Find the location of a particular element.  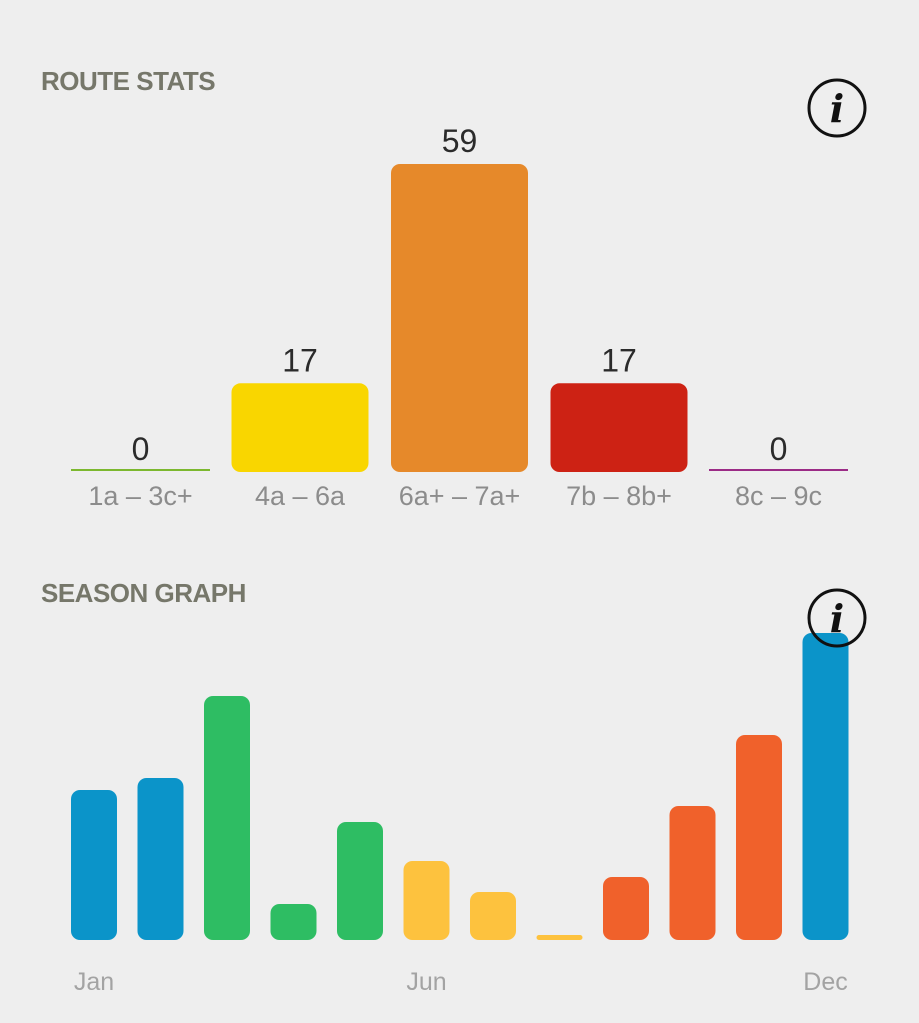

route-category-label: 4a – 6a is located at coordinates (300, 496).